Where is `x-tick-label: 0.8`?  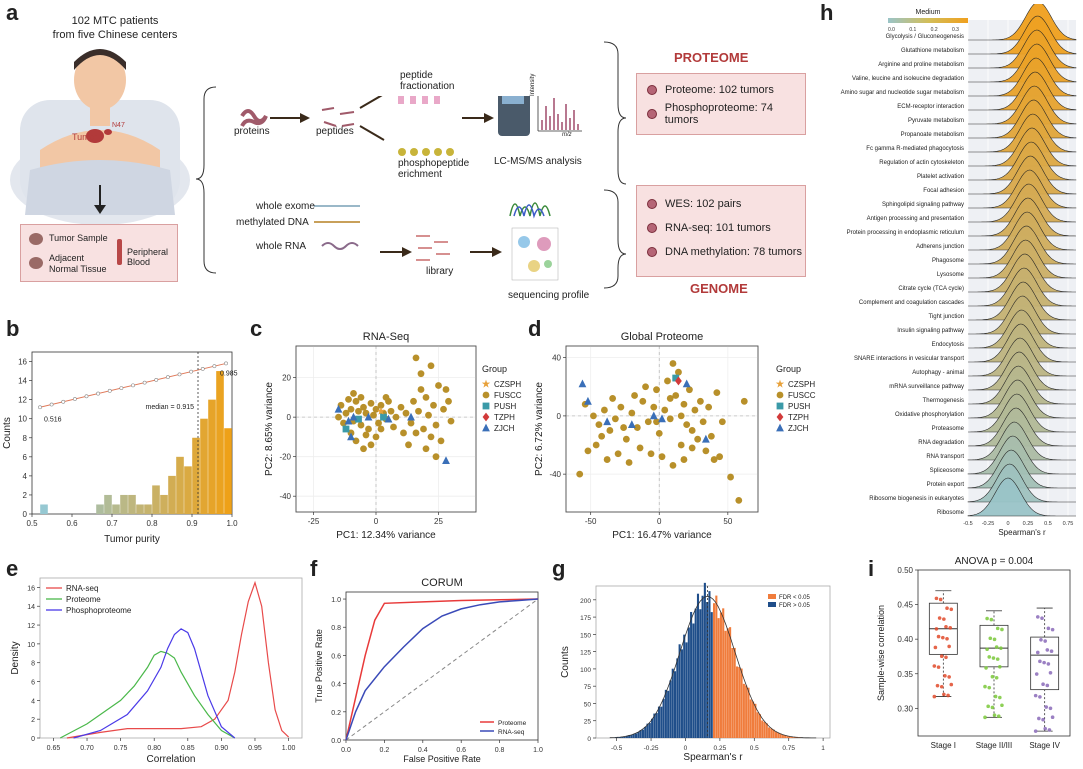
x-tick-label: 0.8 is located at coordinates (500, 750).